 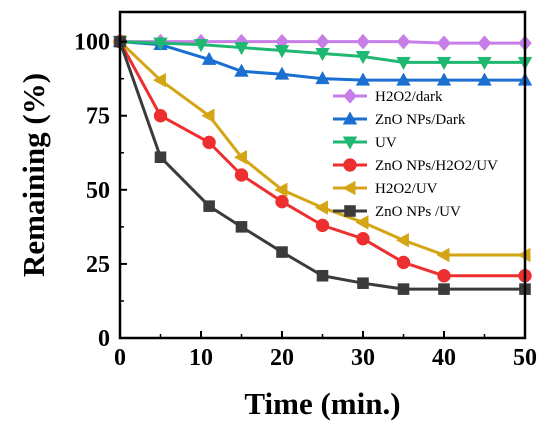 I want to click on y-tick-label: 0, so click(x=104, y=339).